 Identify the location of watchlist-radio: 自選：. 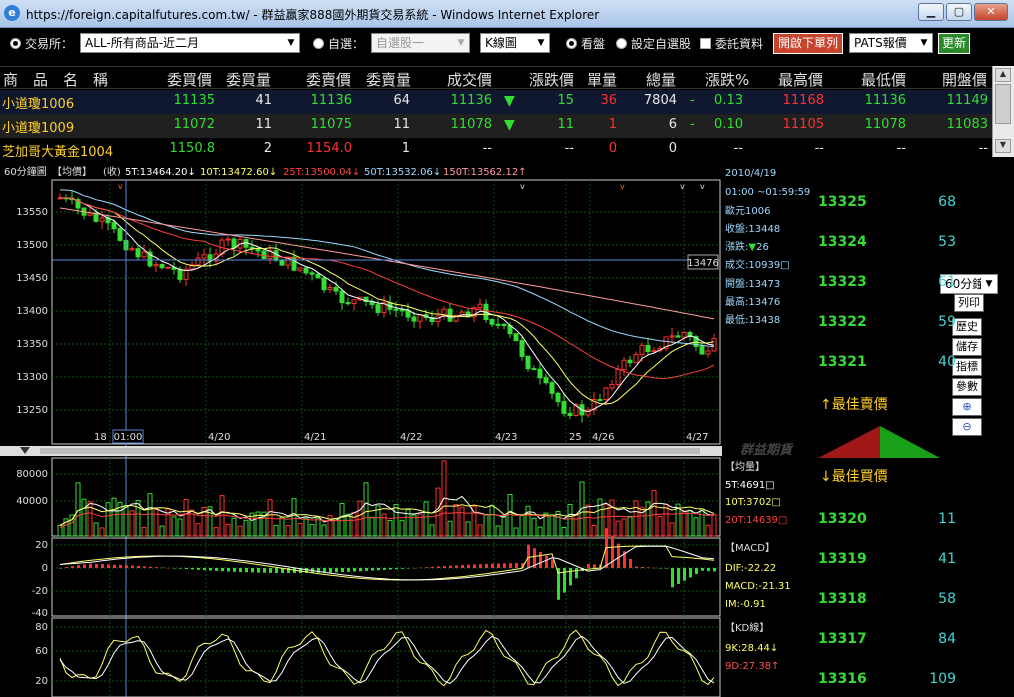
(338, 44).